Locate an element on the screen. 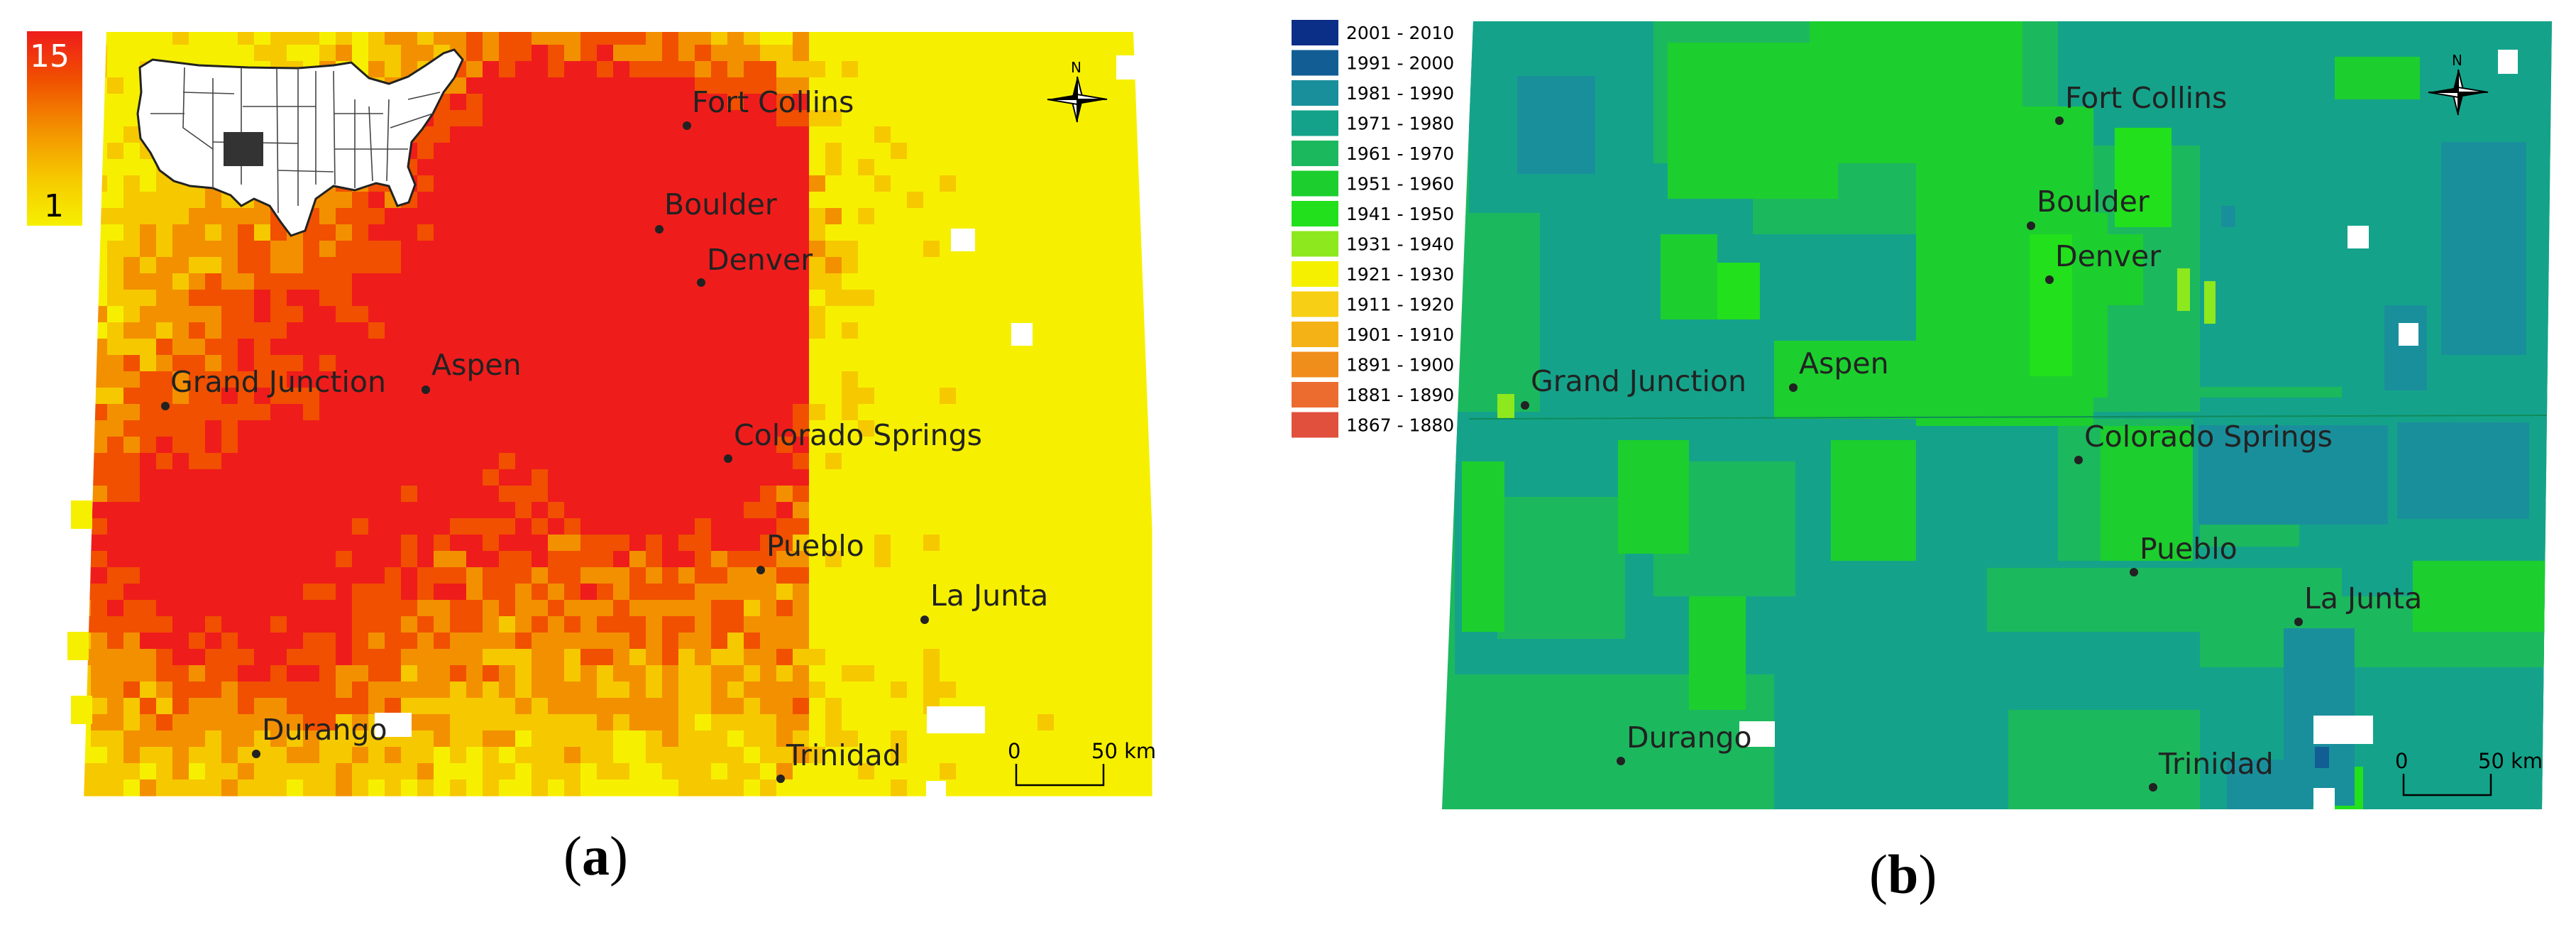 The width and height of the screenshot is (2576, 925). legend-label: 1941 - 1950 is located at coordinates (1400, 214).